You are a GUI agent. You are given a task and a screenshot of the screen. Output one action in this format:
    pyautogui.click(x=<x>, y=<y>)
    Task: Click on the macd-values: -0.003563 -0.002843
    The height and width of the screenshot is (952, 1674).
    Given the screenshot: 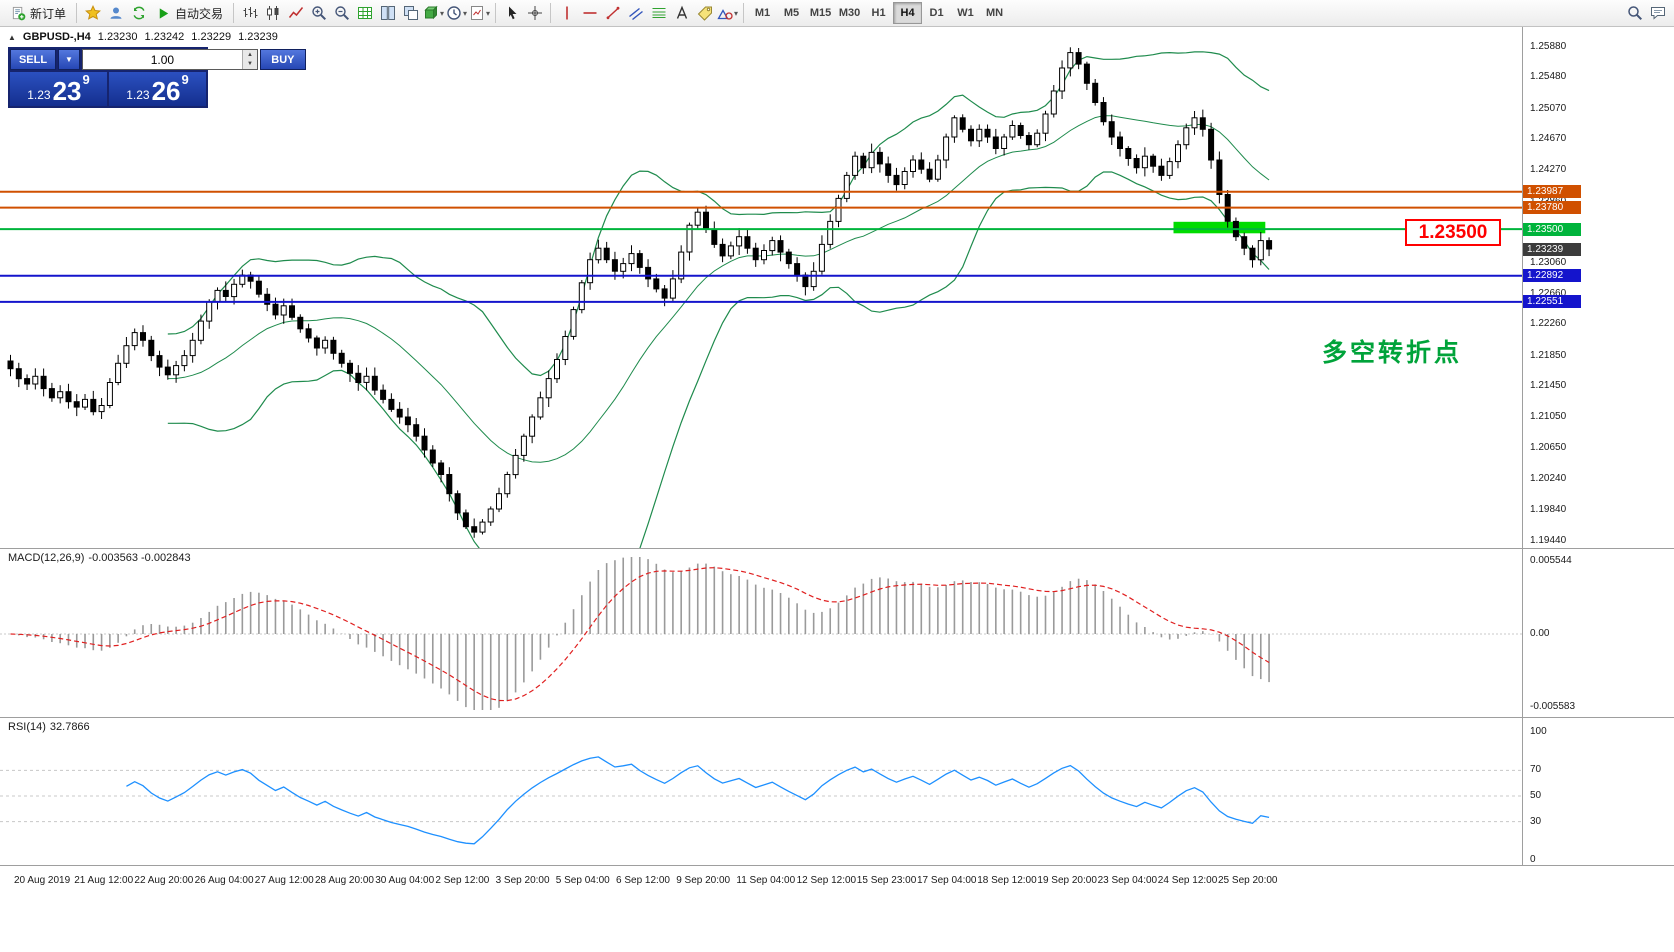 What is the action you would take?
    pyautogui.click(x=139, y=558)
    